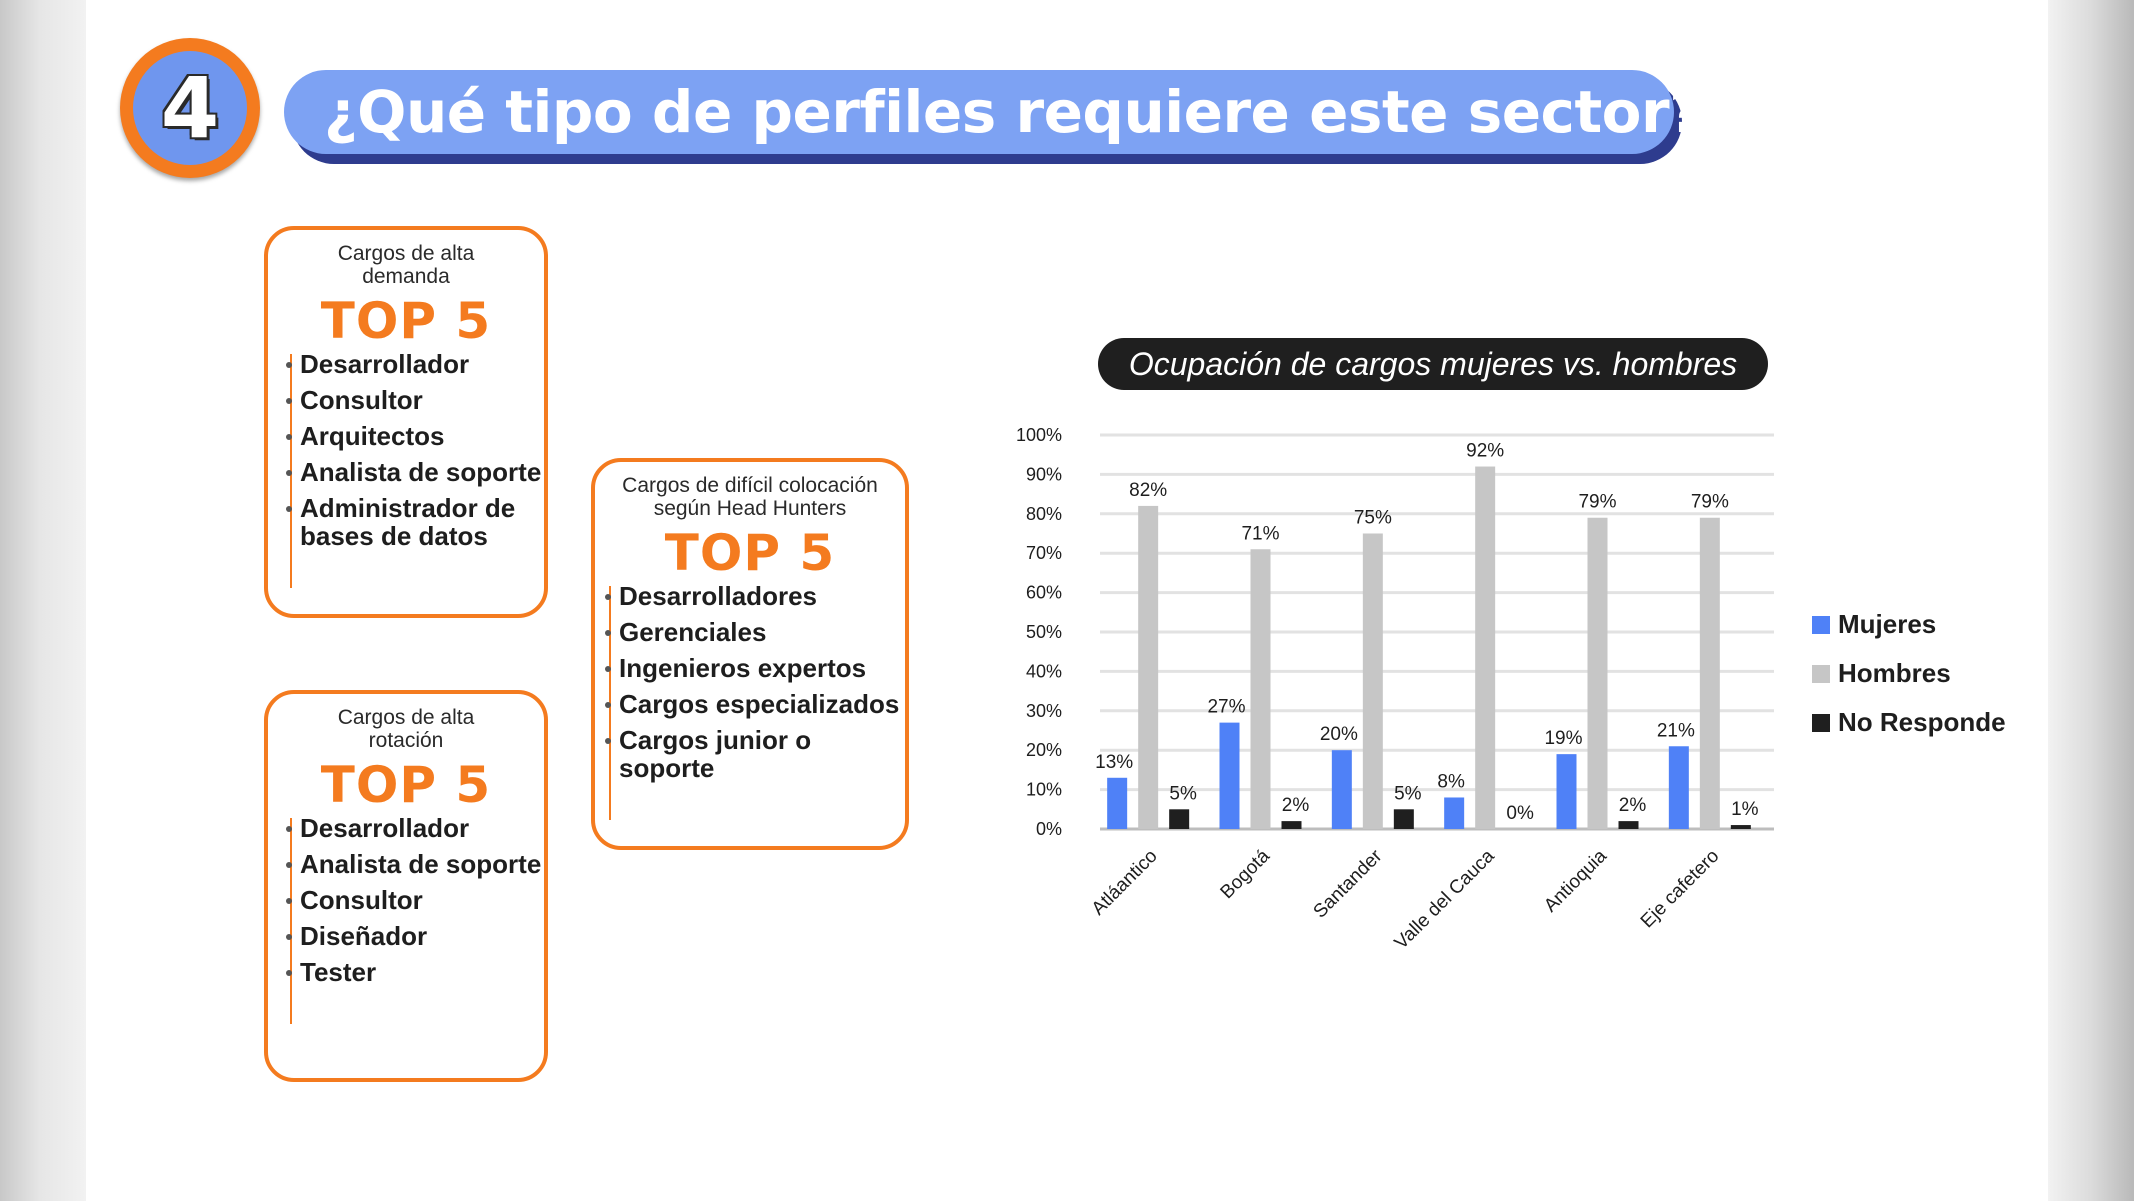 This screenshot has width=2134, height=1201. Describe the element at coordinates (1887, 624) in the screenshot. I see `legend-label: Mujeres` at that location.